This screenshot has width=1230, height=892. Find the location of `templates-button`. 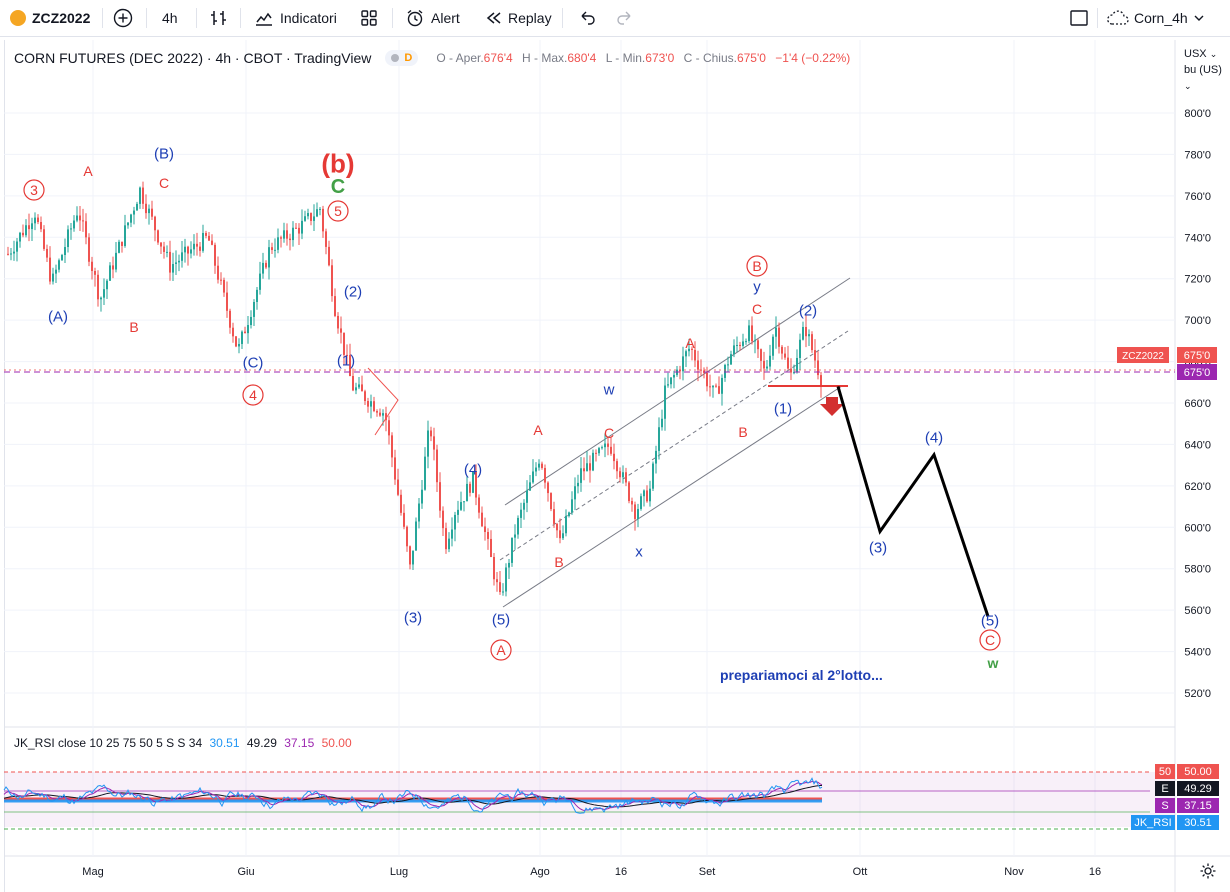

templates-button is located at coordinates (369, 18).